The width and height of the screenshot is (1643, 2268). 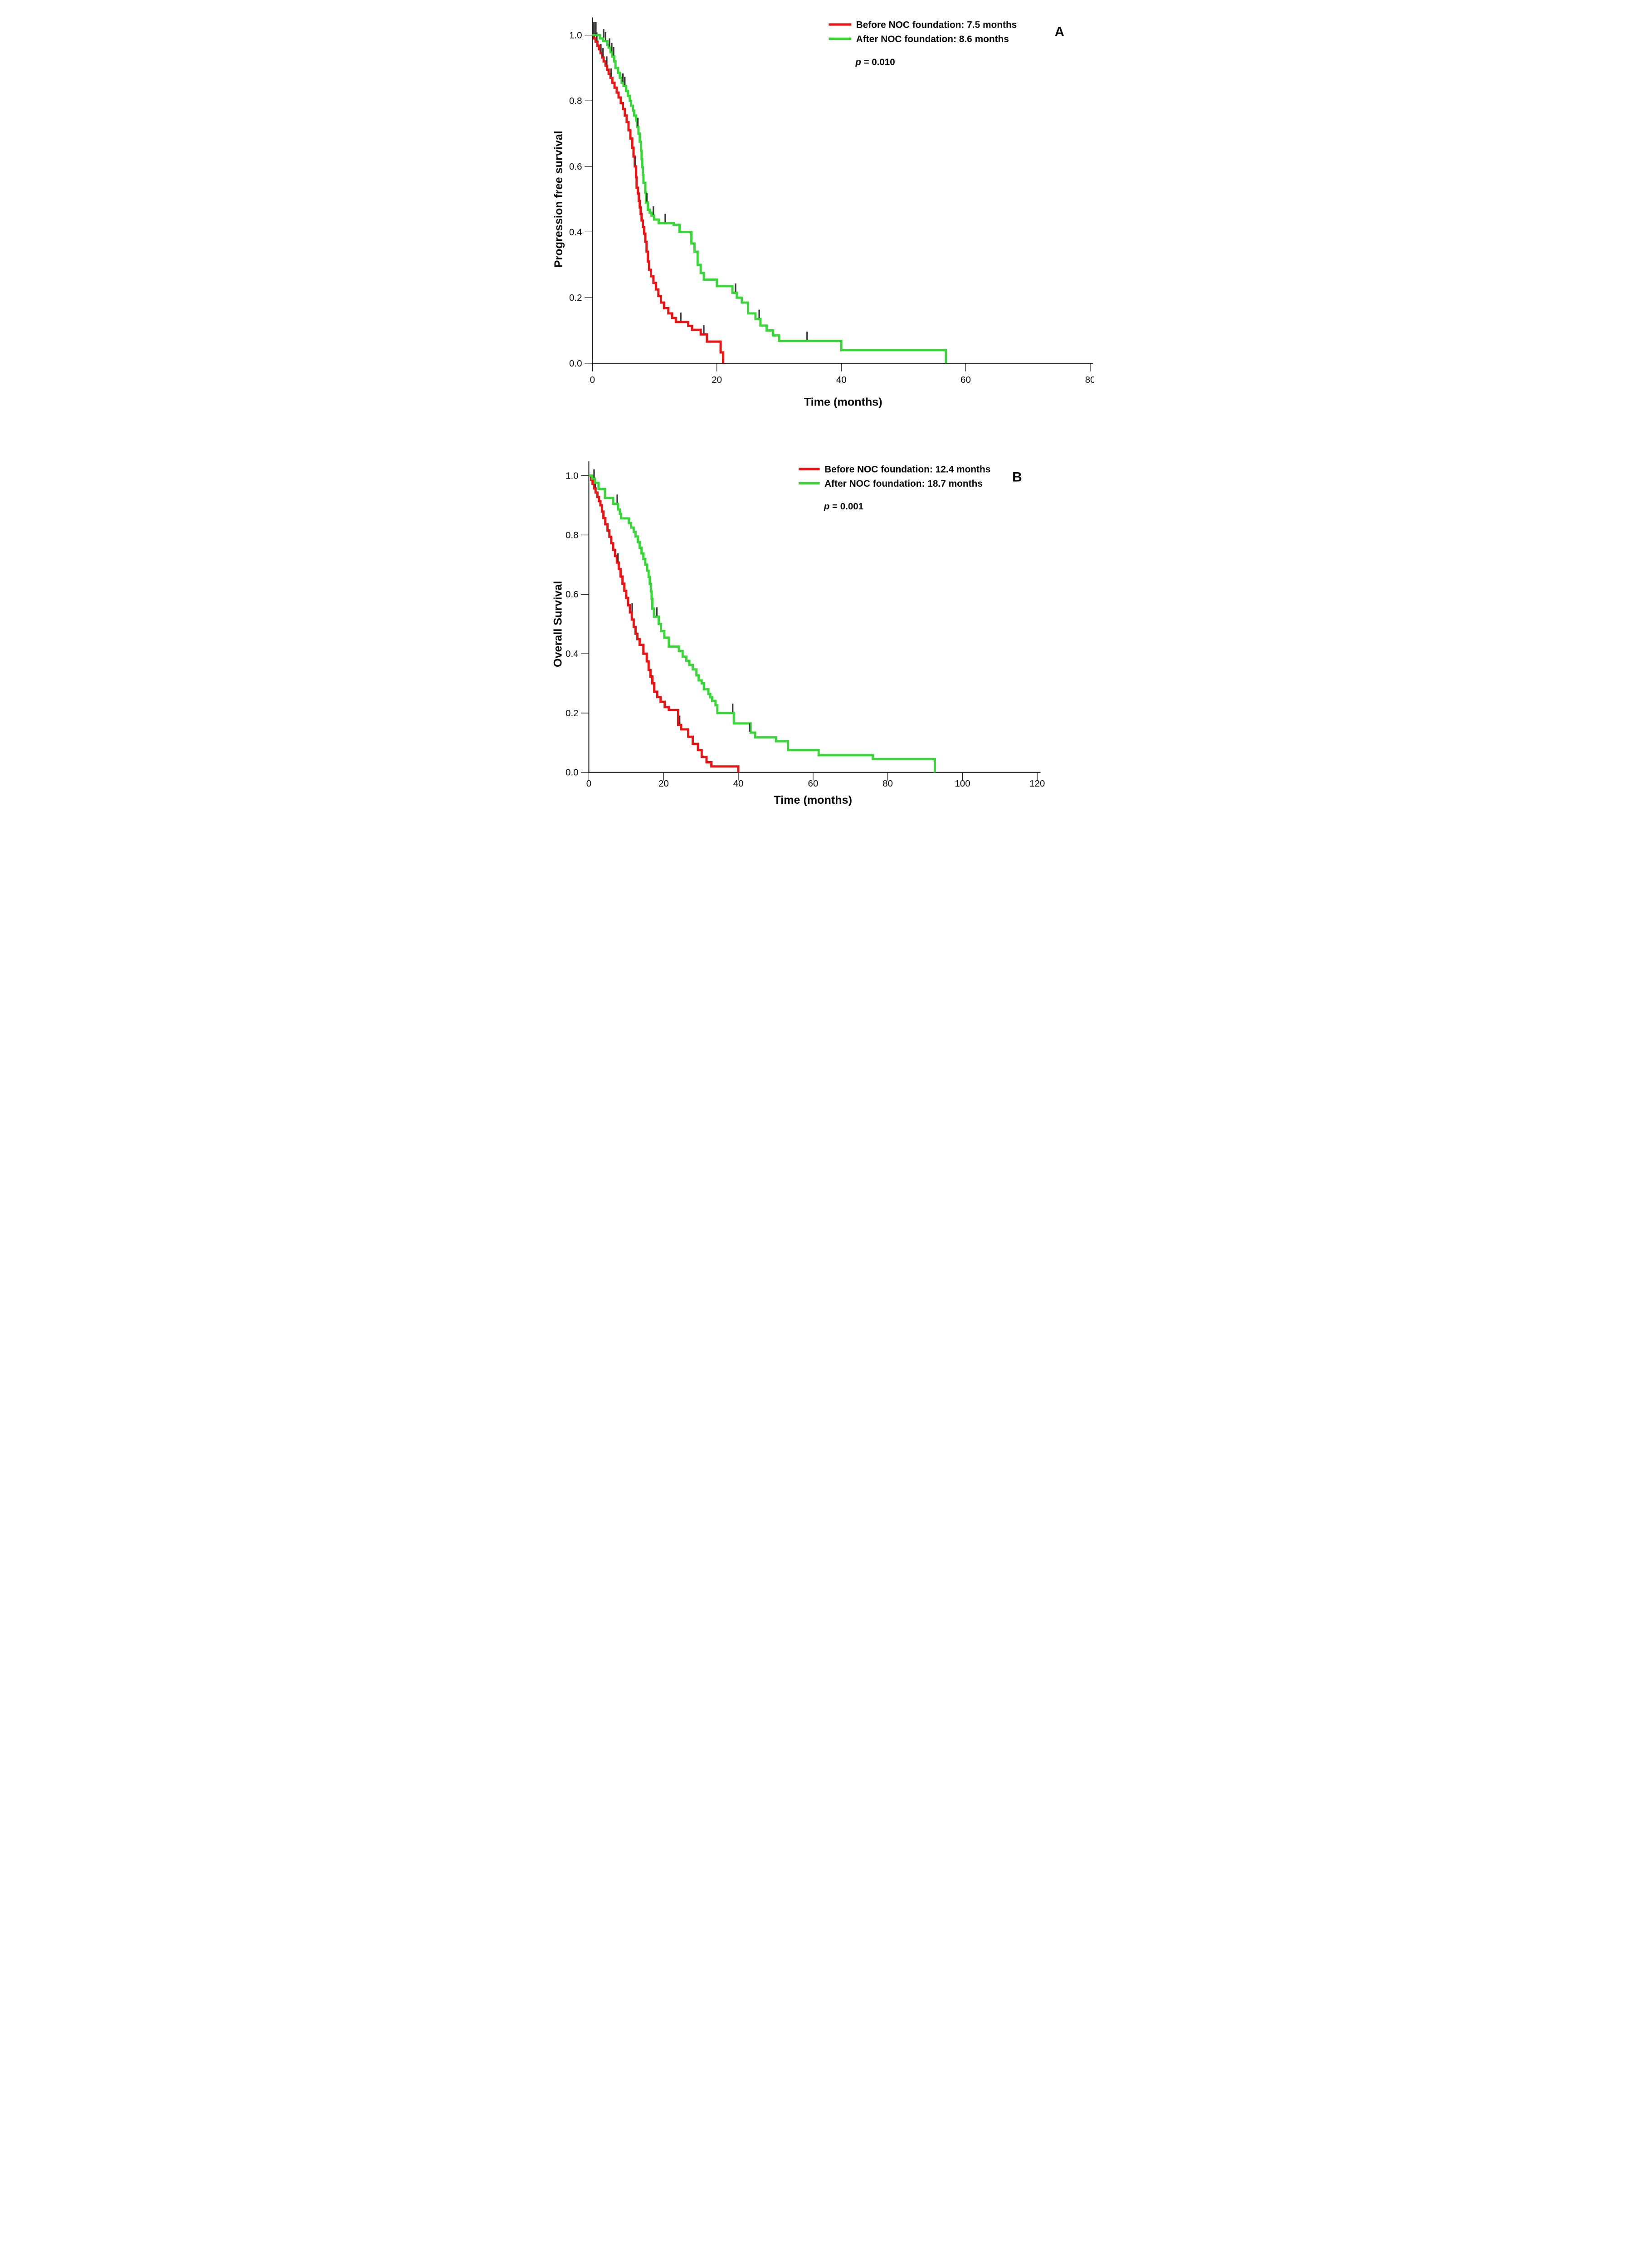 I want to click on panel-a-xlabel: Time (months), so click(x=843, y=402).